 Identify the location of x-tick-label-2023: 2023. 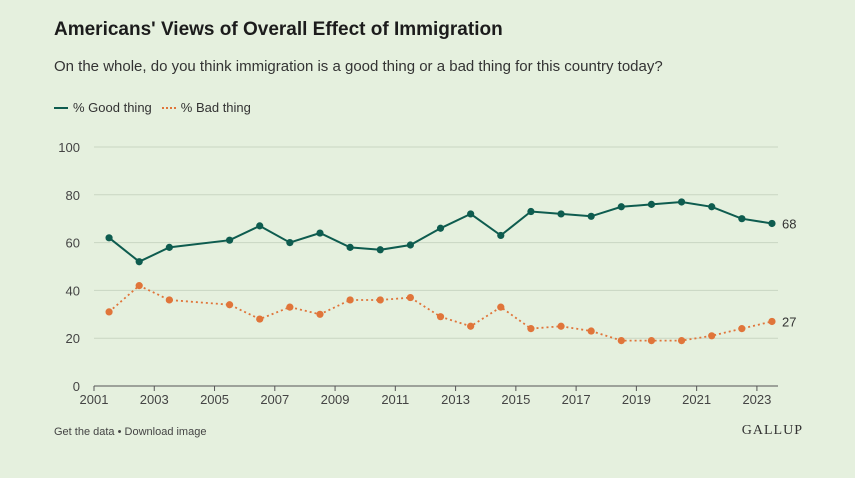
(756, 399).